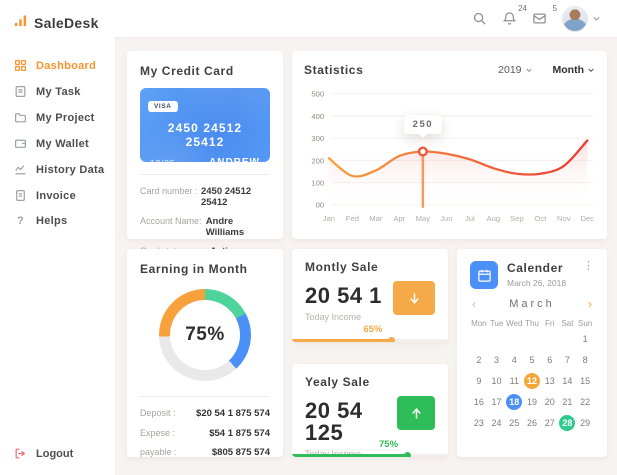 The height and width of the screenshot is (475, 617). I want to click on sidebar-item-dashboard: Dashboard, so click(57, 65).